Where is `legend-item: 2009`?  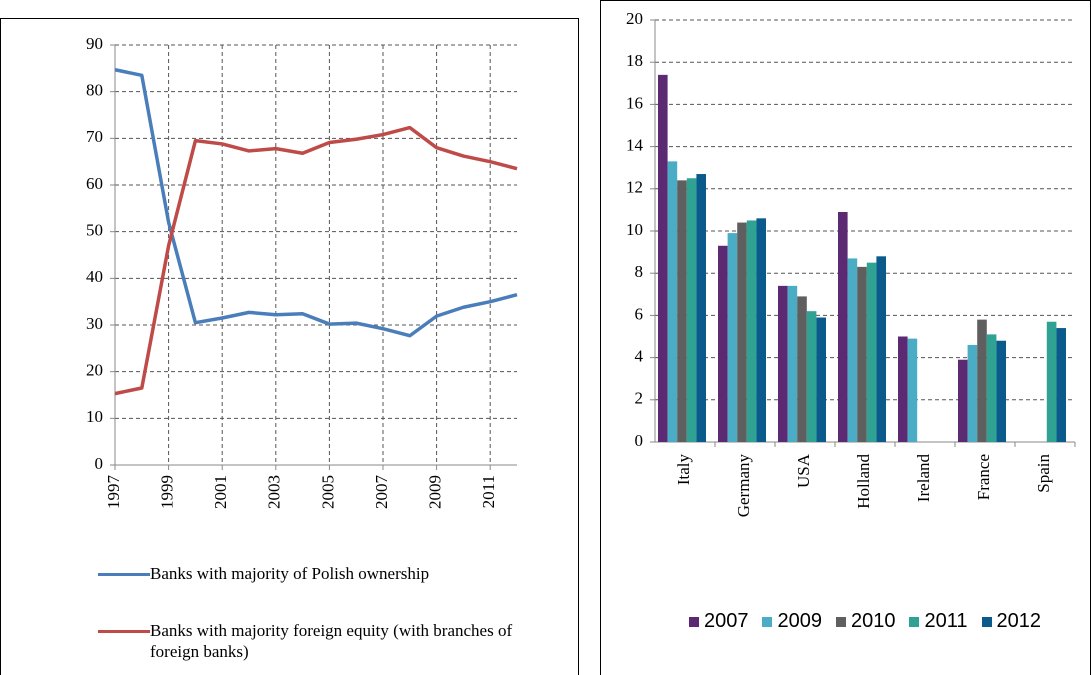
legend-item: 2009 is located at coordinates (792, 621).